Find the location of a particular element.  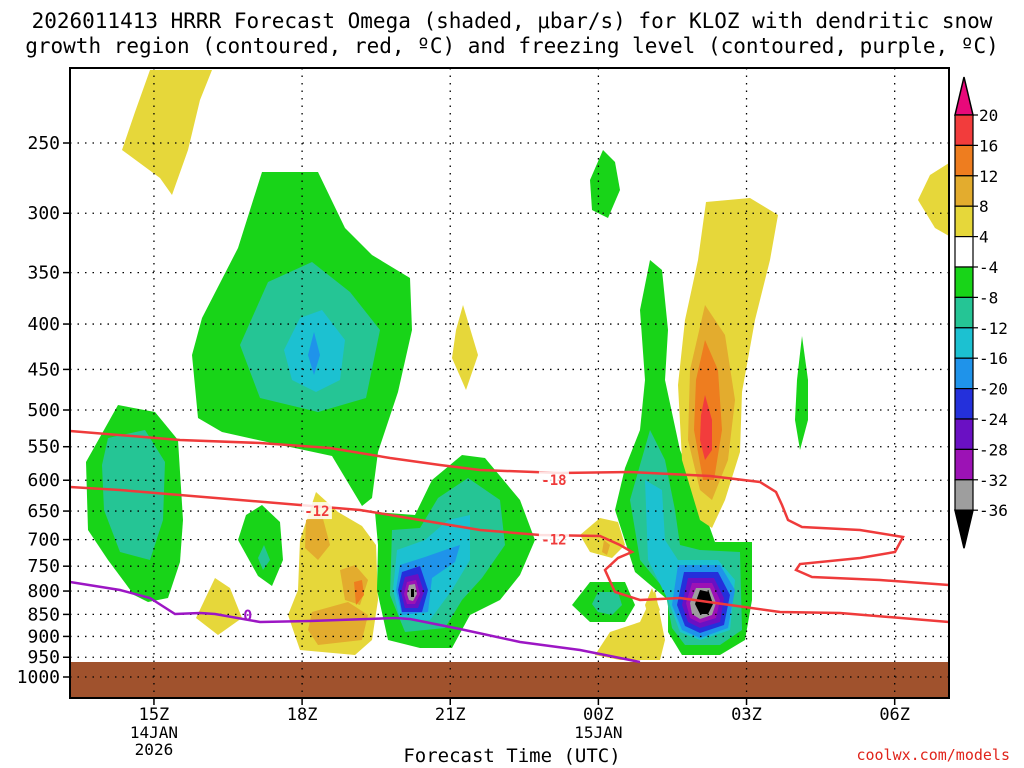

colorbar-label: 12 is located at coordinates (988, 176).